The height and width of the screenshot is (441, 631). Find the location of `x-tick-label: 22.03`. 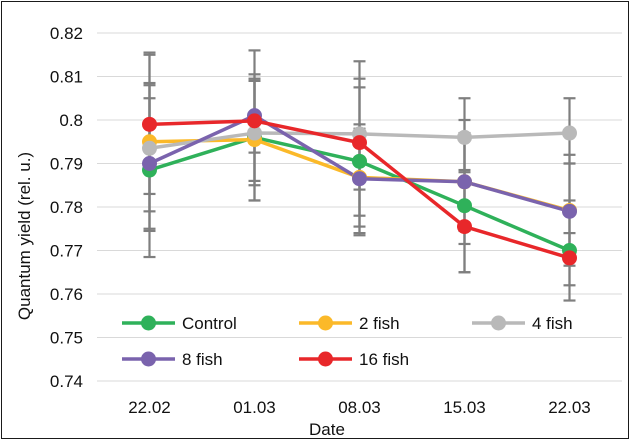

x-tick-label: 22.03 is located at coordinates (569, 407).